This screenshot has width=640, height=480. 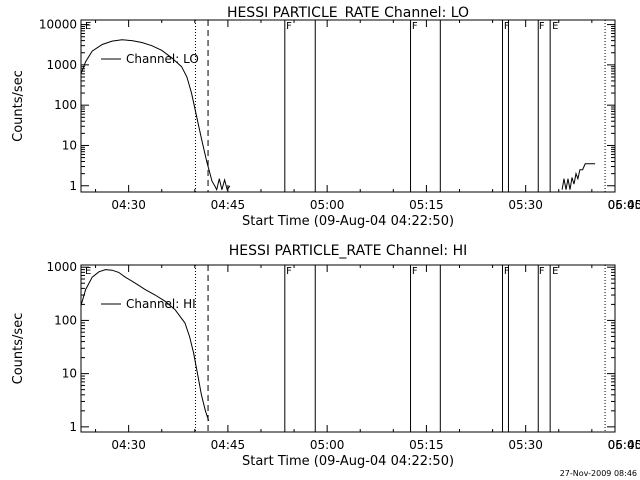 What do you see at coordinates (598, 473) in the screenshot?
I see `footer-timestamp: 27-Nov-2009 08:46` at bounding box center [598, 473].